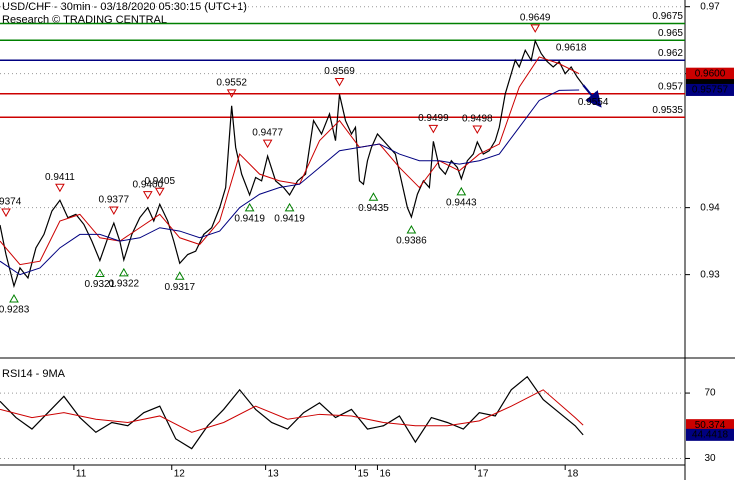  Describe the element at coordinates (433, 118) in the screenshot. I see `high-label: 0.9499` at that location.